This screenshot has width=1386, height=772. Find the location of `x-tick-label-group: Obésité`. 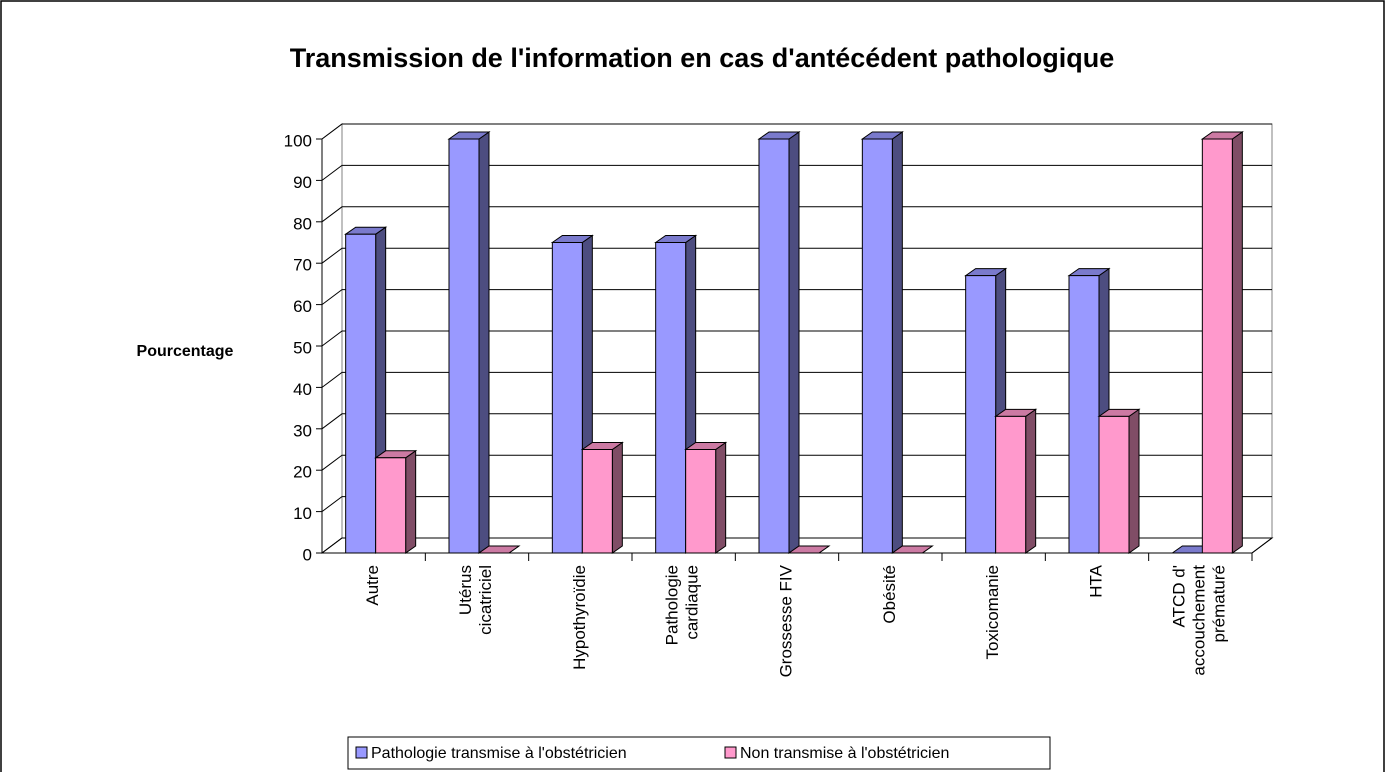

x-tick-label-group: Obésité is located at coordinates (889, 594).